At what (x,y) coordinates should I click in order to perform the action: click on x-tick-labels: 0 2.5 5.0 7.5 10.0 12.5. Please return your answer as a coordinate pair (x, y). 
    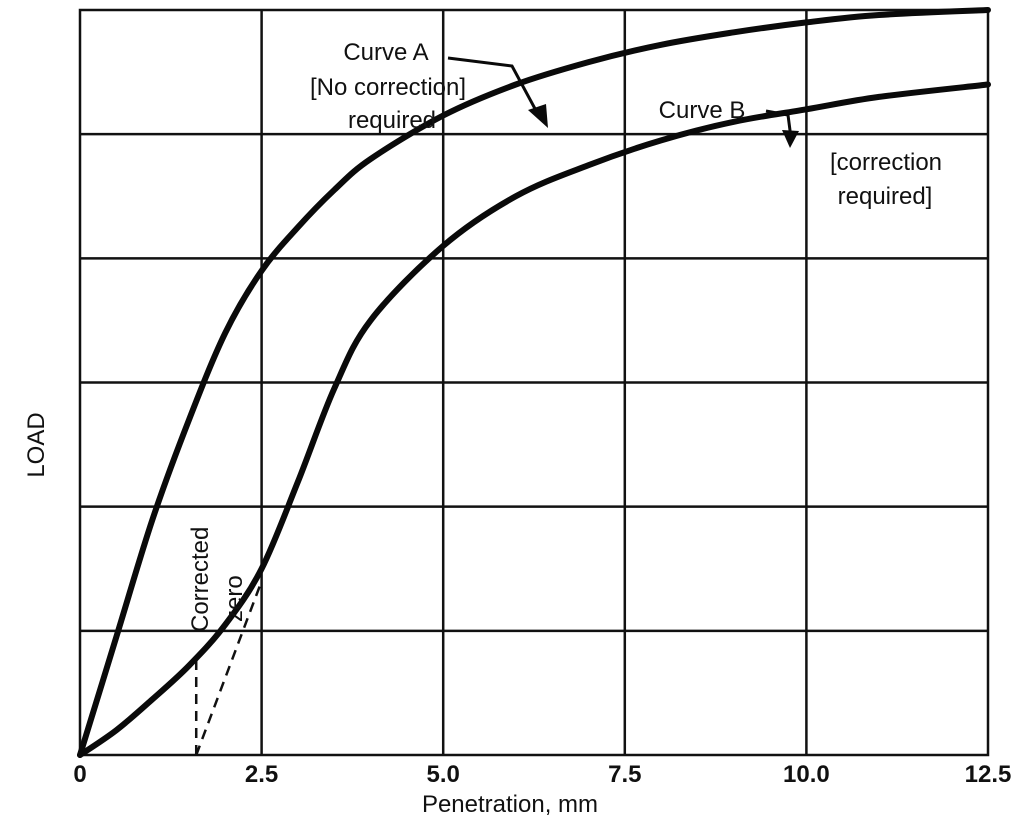
    Looking at the image, I should click on (542, 774).